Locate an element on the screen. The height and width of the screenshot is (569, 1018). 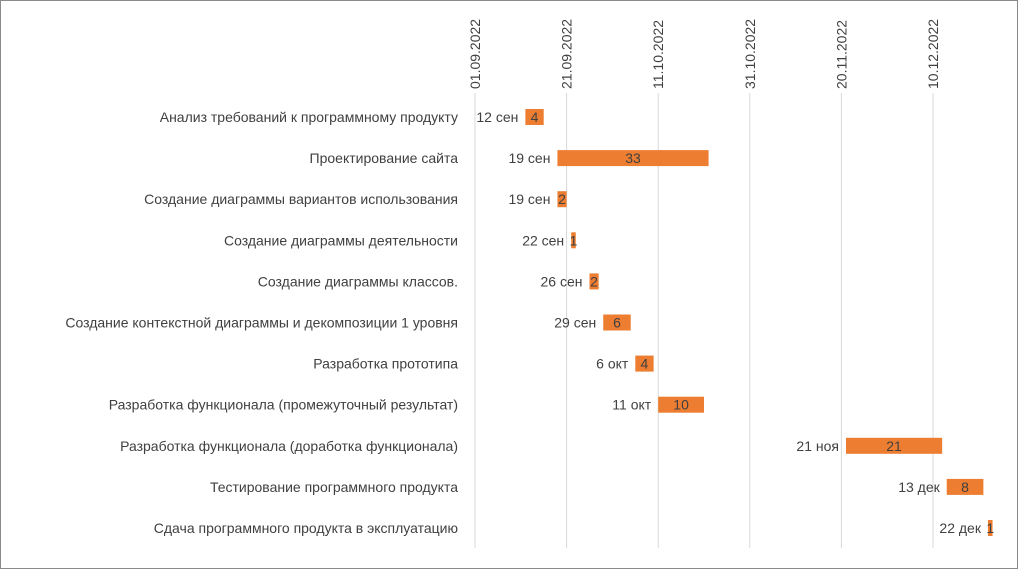
task-duration-label: 8 is located at coordinates (965, 487).